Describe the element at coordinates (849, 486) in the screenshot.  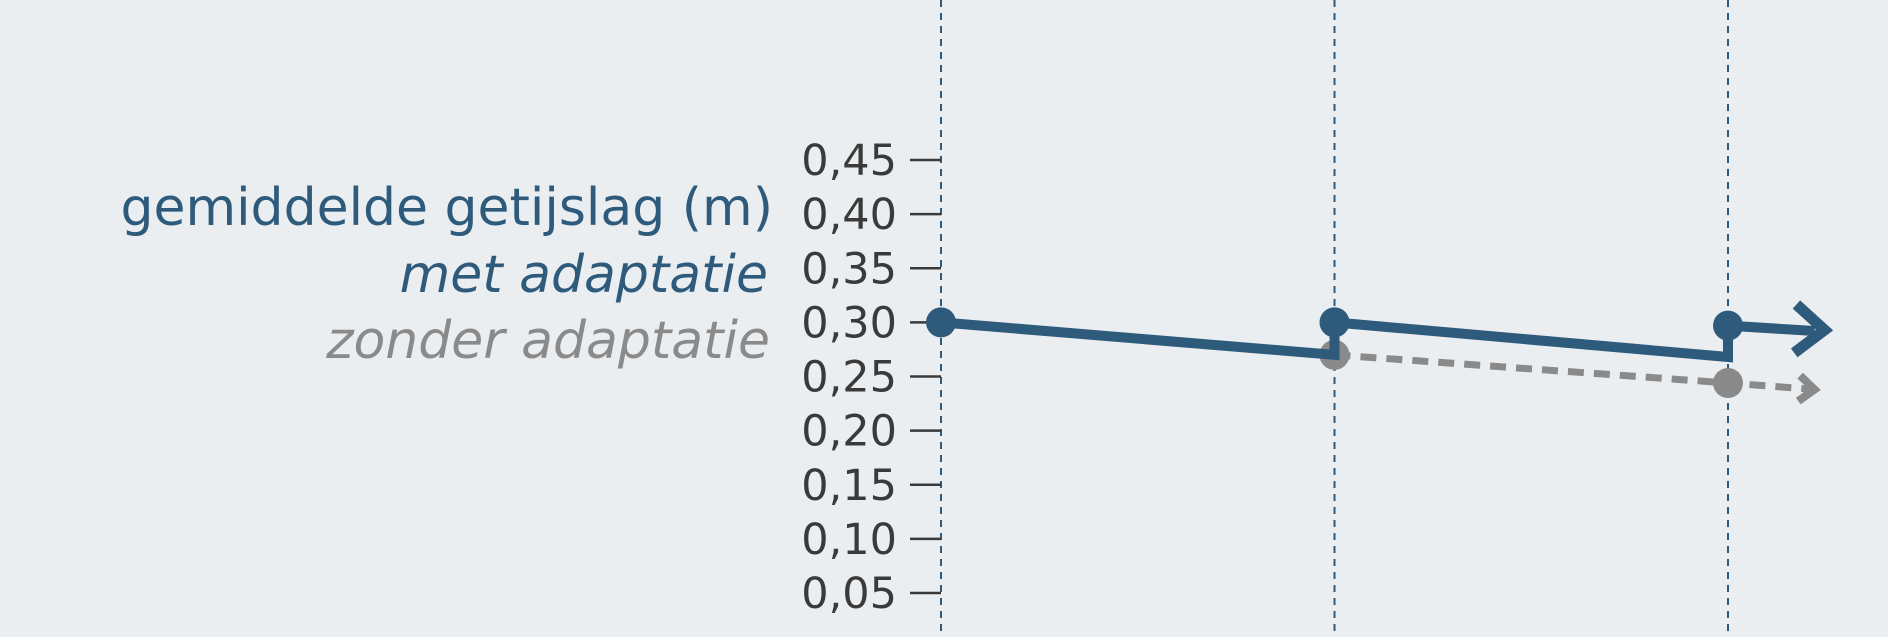
I see `y-tick-label-2: 0,15` at that location.